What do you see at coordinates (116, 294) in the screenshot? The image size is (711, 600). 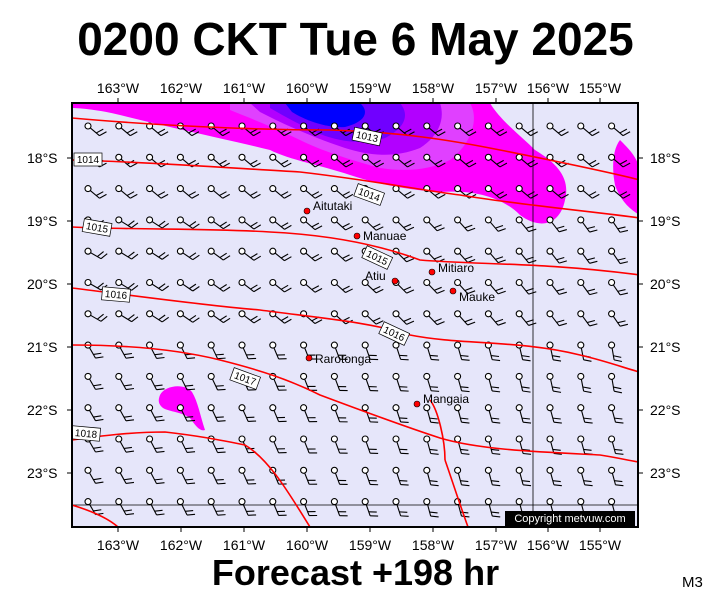 I see `isobar-label: 1016` at bounding box center [116, 294].